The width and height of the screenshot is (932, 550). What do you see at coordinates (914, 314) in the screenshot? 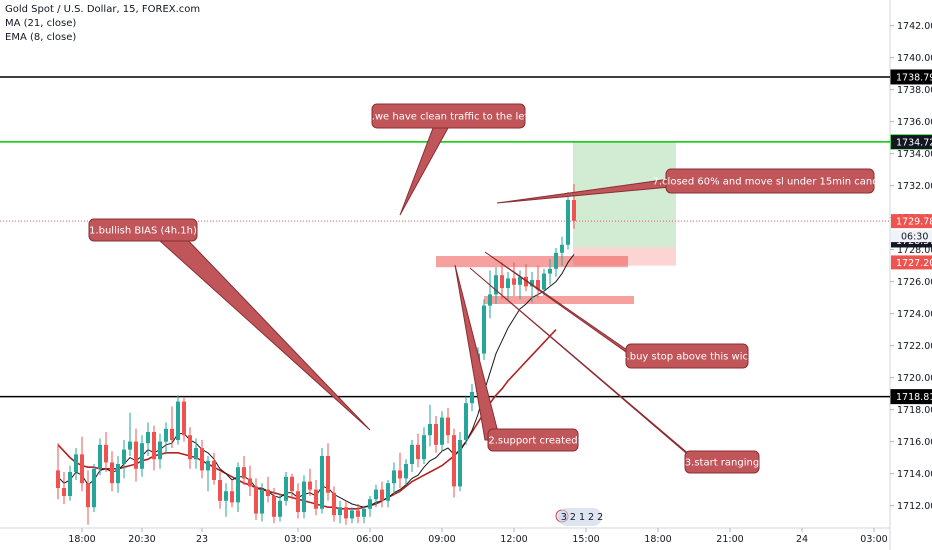
I see `y-tick-label: 1724.00` at bounding box center [914, 314].